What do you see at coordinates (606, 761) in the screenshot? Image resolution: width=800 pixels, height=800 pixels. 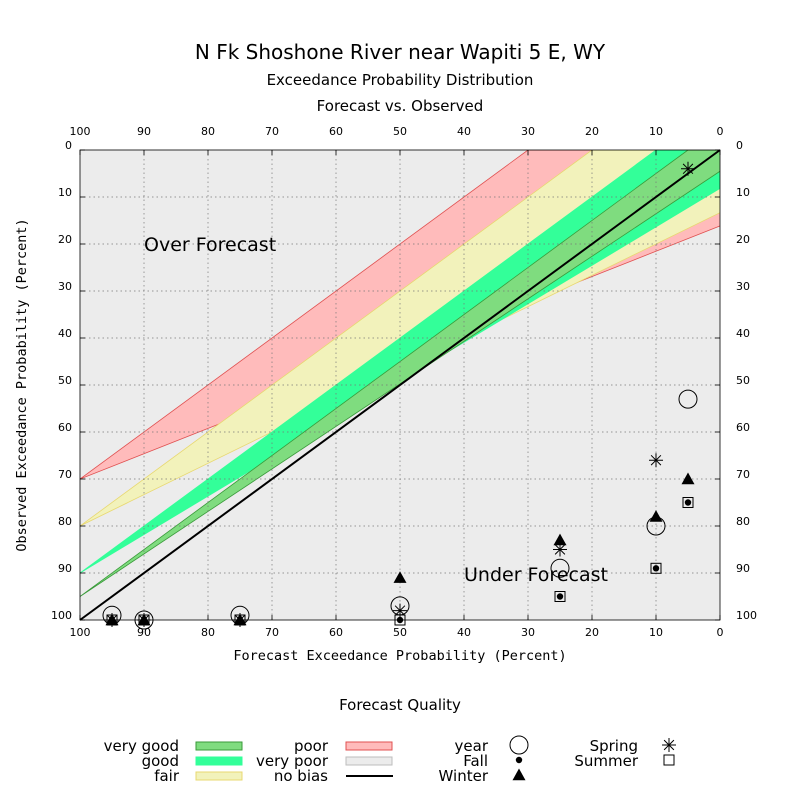 I see `legend-label-summer: Summer` at bounding box center [606, 761].